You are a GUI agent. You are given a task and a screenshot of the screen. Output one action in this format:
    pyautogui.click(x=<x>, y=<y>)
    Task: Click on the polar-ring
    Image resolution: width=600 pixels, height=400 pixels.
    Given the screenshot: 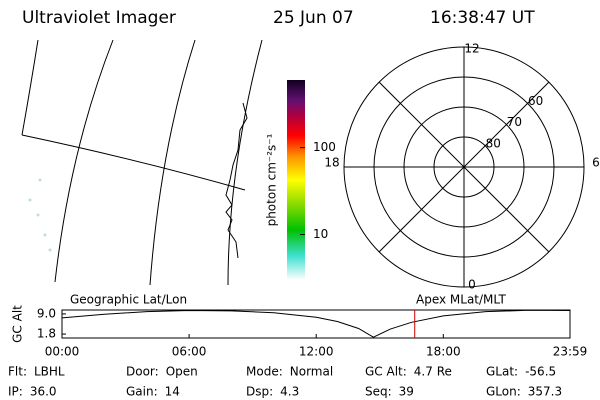 What is the action you would take?
    pyautogui.click(x=464, y=167)
    